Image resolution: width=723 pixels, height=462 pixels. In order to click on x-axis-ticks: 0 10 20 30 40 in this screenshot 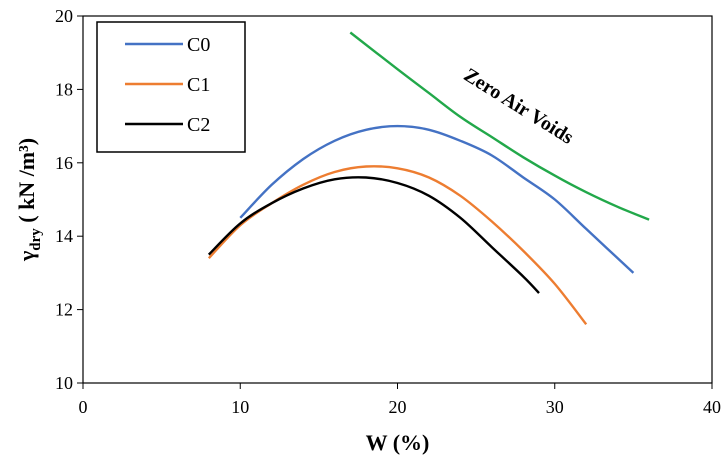, I will do `click(400, 400)`.